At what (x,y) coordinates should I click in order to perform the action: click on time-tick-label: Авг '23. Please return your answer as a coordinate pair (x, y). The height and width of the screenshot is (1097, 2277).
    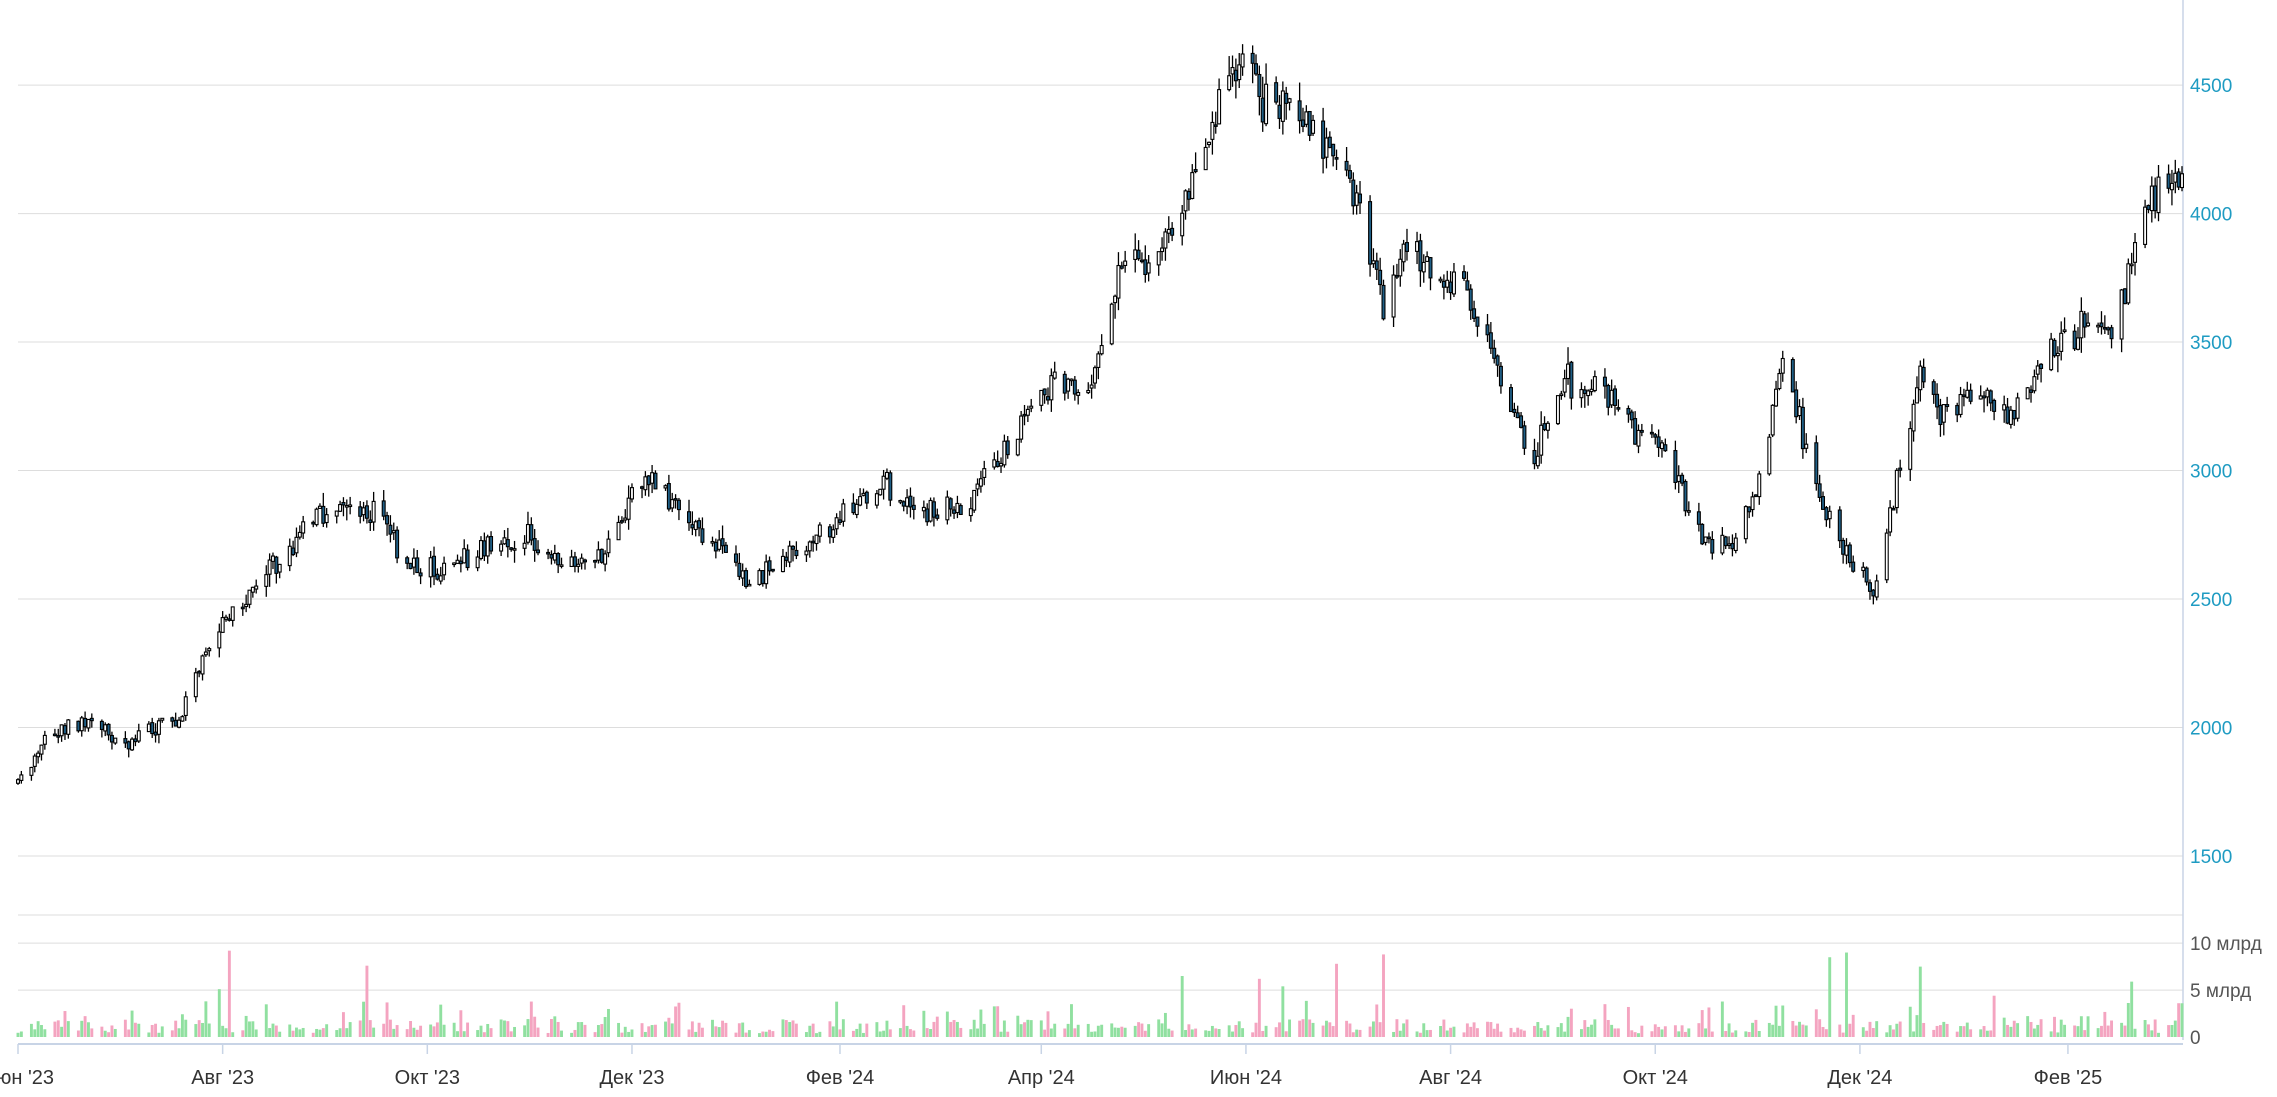
    Looking at the image, I should click on (222, 1078).